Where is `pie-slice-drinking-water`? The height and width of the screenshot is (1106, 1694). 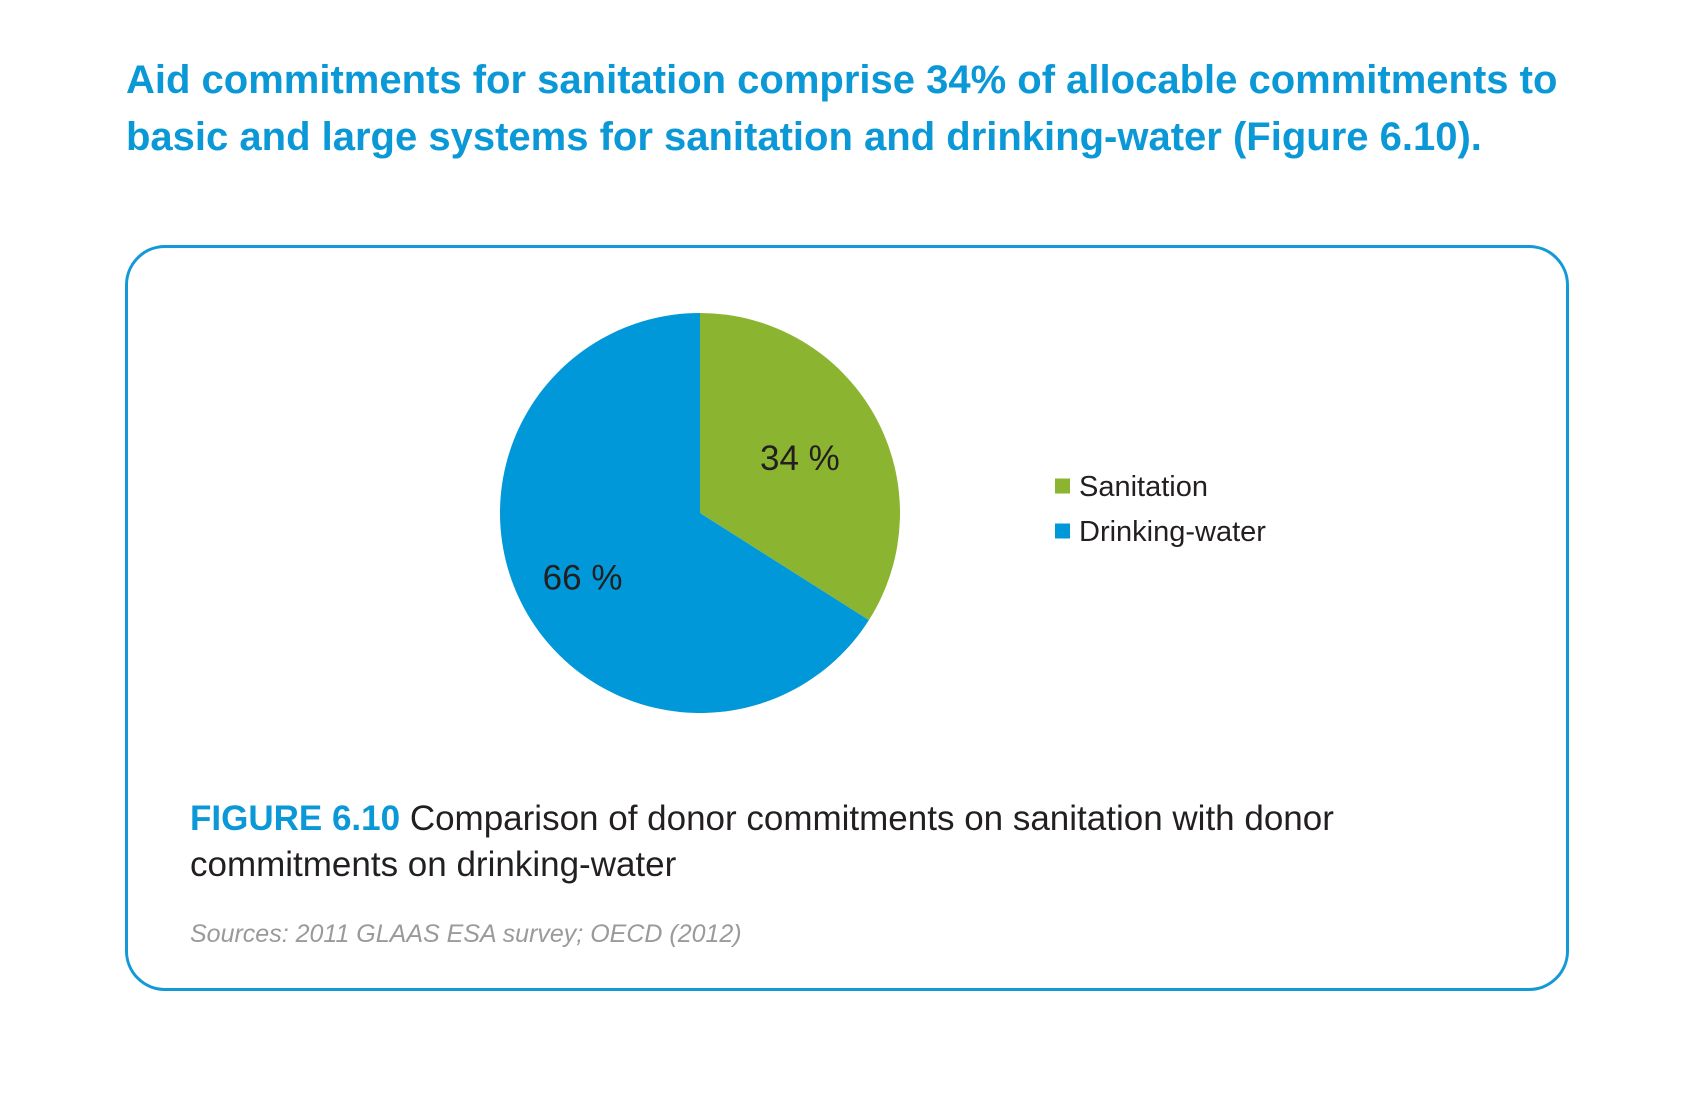
pie-slice-drinking-water is located at coordinates (684, 513).